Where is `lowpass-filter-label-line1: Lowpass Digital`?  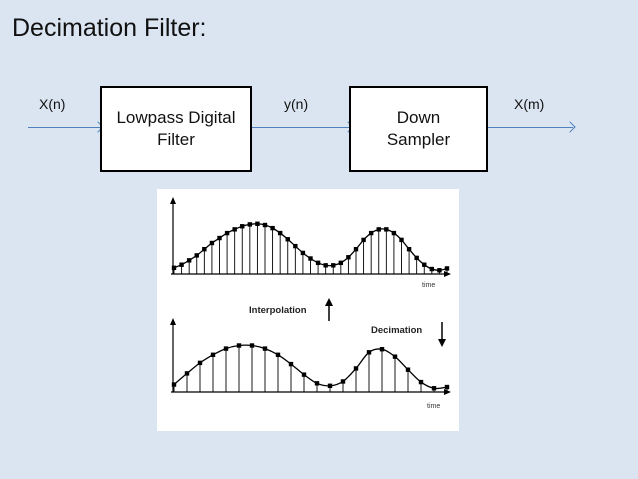
lowpass-filter-label-line1: Lowpass Digital is located at coordinates (176, 117).